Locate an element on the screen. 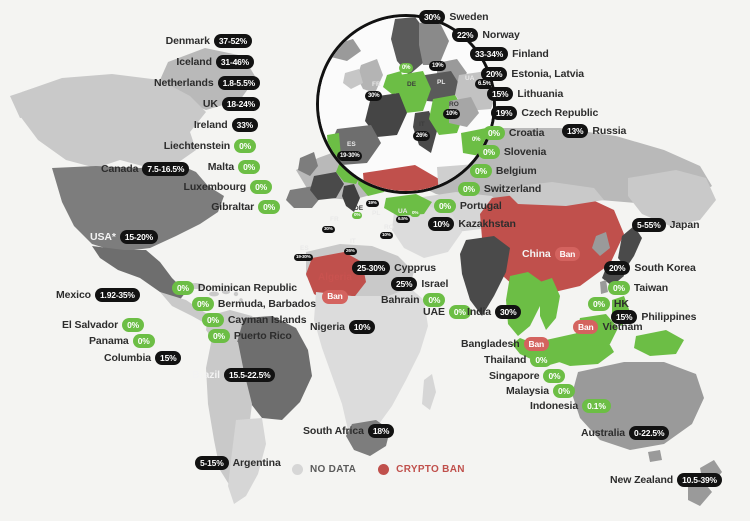 This screenshot has height=521, width=750. value-portugal: 0% is located at coordinates (445, 206).